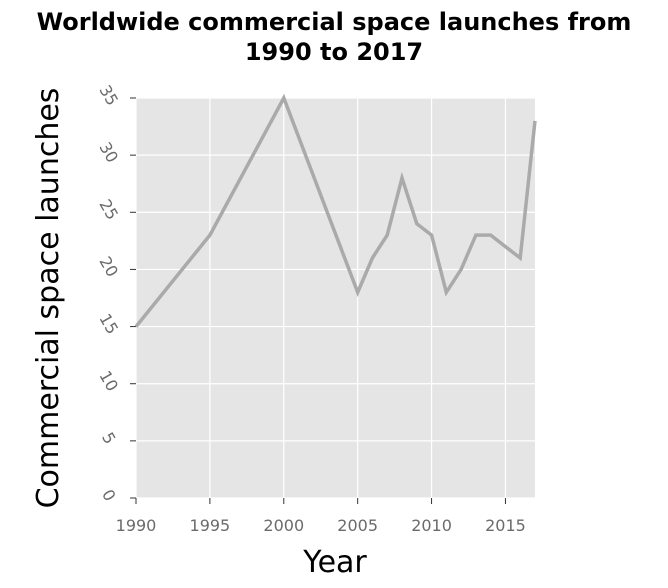 The height and width of the screenshot is (588, 668). What do you see at coordinates (109, 495) in the screenshot?
I see `y-tick-label: 0` at bounding box center [109, 495].